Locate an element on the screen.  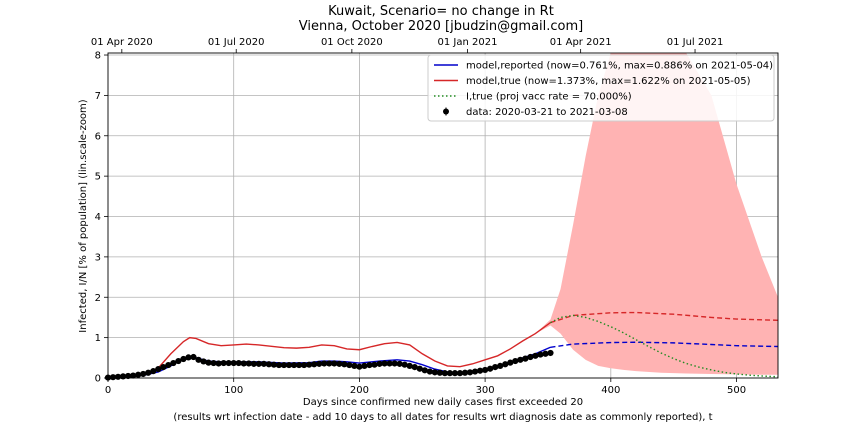
series-line-1-fit is located at coordinates (329, 350).